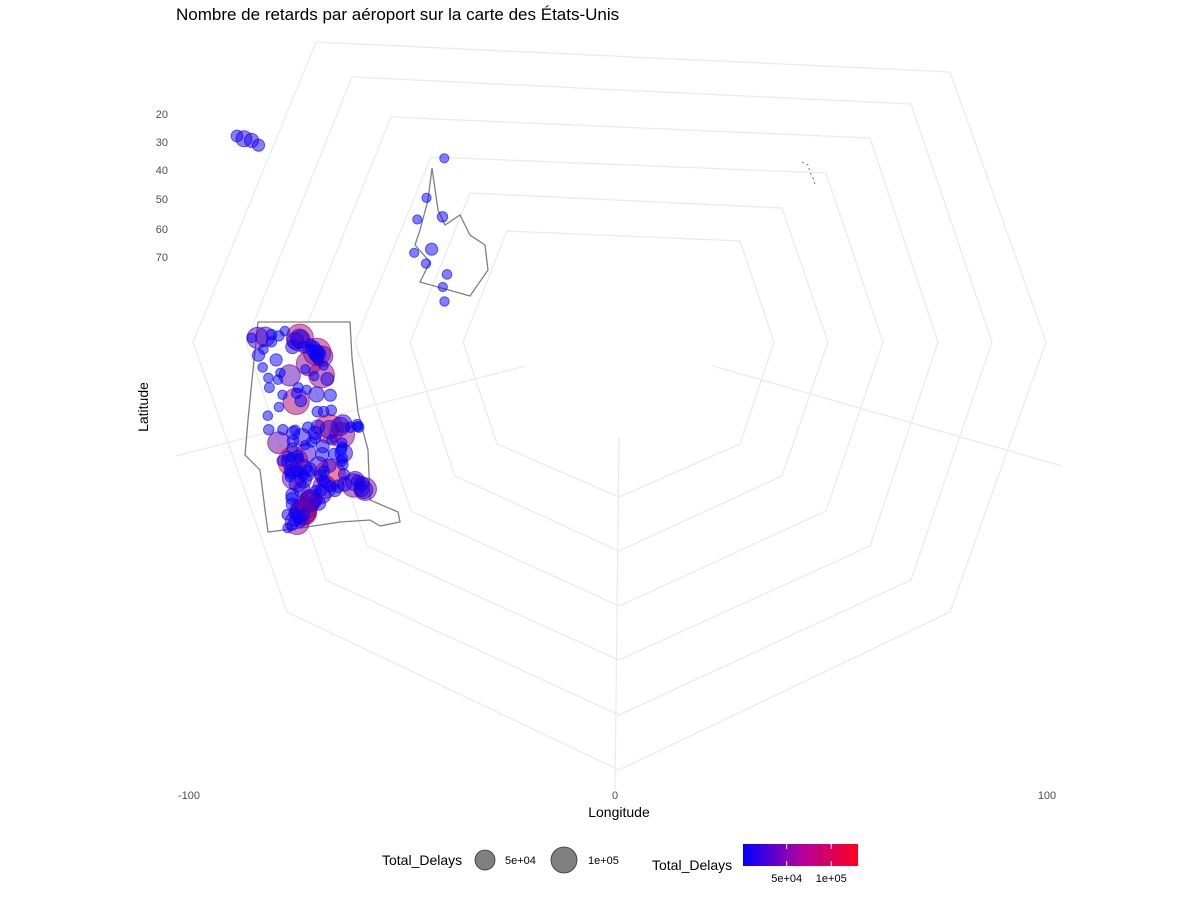 The image size is (1200, 900). I want to click on x-tick-label: 100, so click(1047, 796).